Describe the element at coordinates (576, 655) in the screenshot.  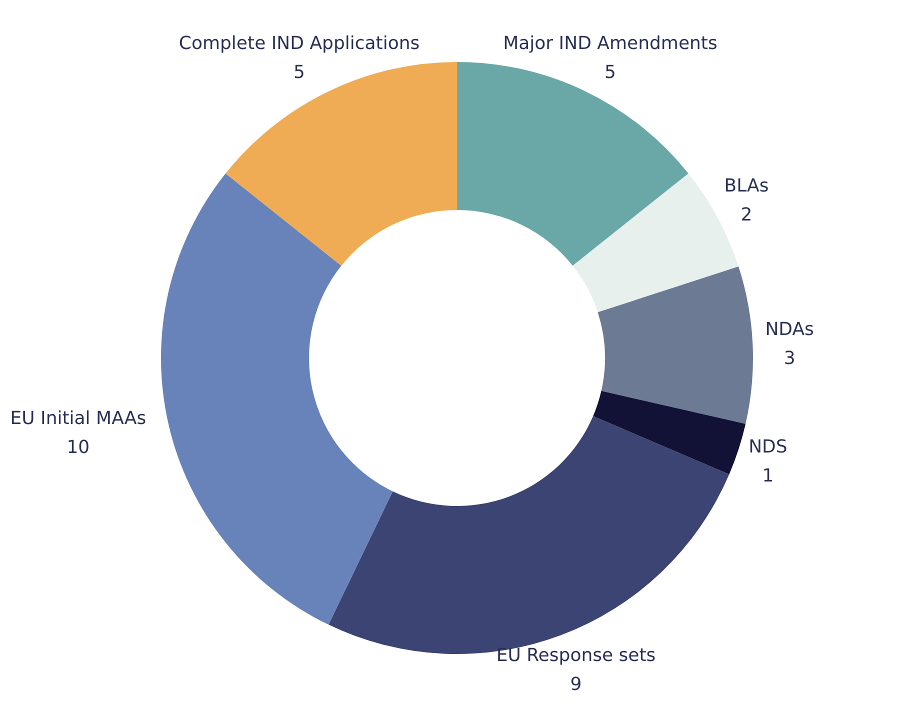
I see `slice-label: EU Response sets` at that location.